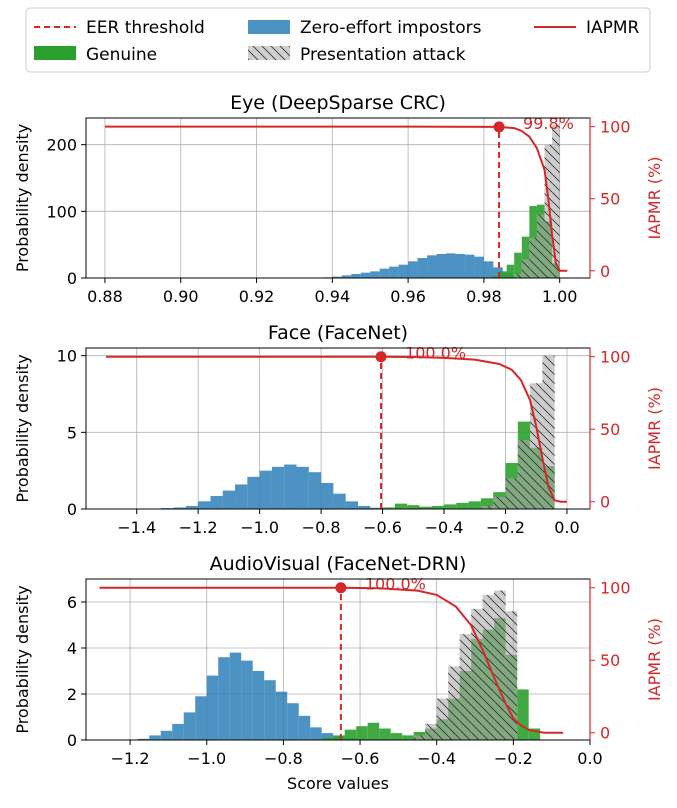 The height and width of the screenshot is (808, 677). What do you see at coordinates (383, 55) in the screenshot?
I see `legend-pa-label: Presentation attack` at bounding box center [383, 55].